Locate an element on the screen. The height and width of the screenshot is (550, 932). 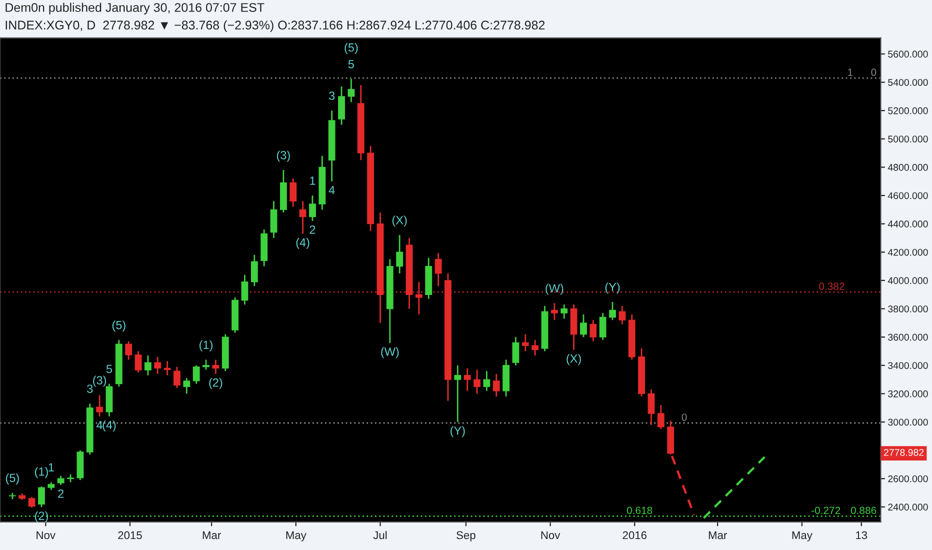
y-tick-label: 4800.000 is located at coordinates (908, 167).